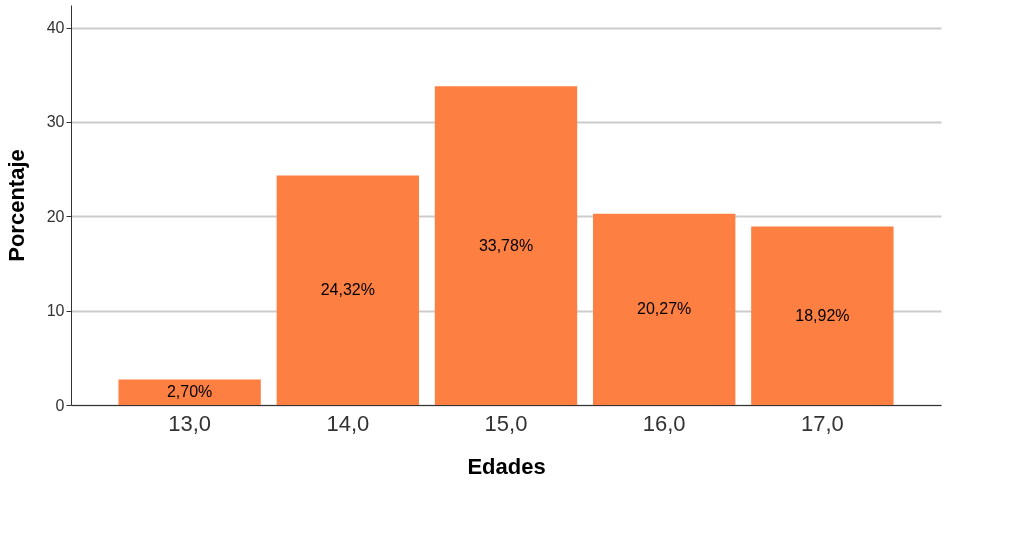 This screenshot has height=533, width=1010. What do you see at coordinates (16, 205) in the screenshot?
I see `y-axis-title: Porcentaje` at bounding box center [16, 205].